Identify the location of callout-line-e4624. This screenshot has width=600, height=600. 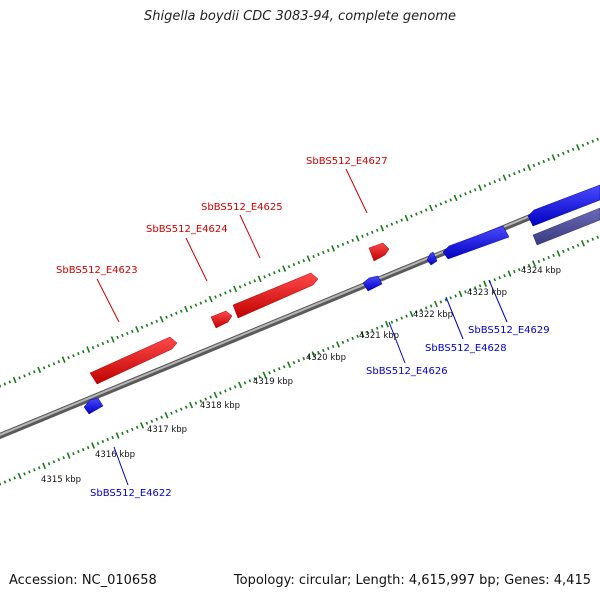
(196, 259).